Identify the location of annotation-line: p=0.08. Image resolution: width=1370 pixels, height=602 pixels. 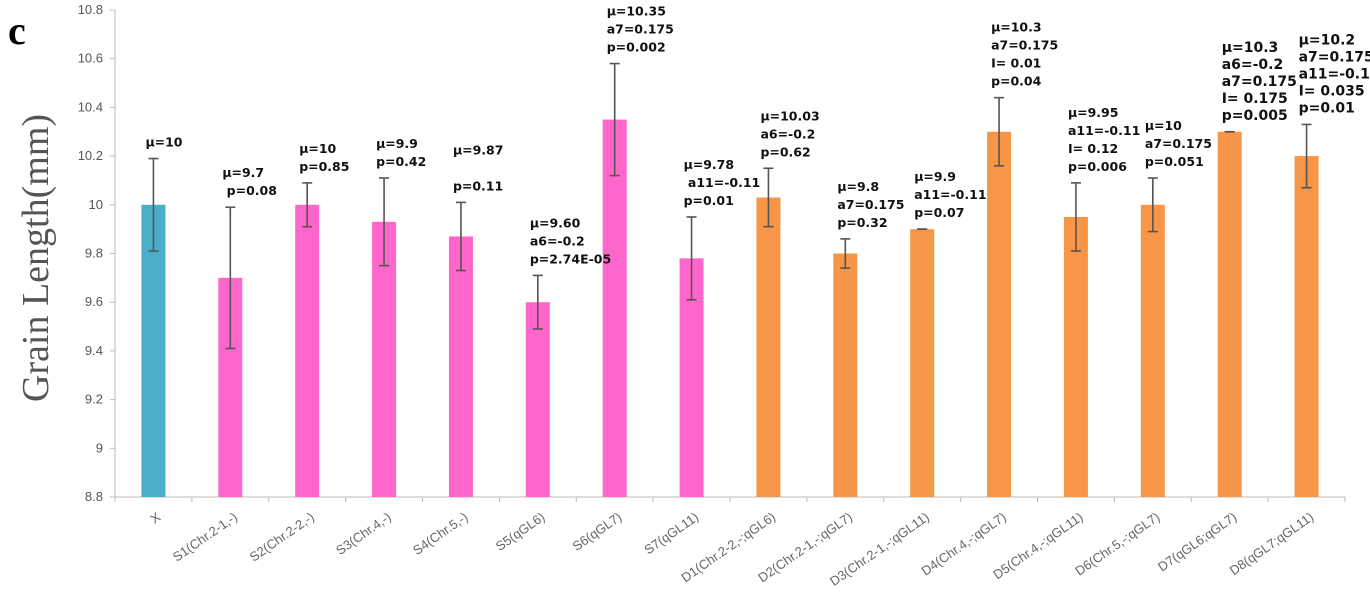
(249, 190).